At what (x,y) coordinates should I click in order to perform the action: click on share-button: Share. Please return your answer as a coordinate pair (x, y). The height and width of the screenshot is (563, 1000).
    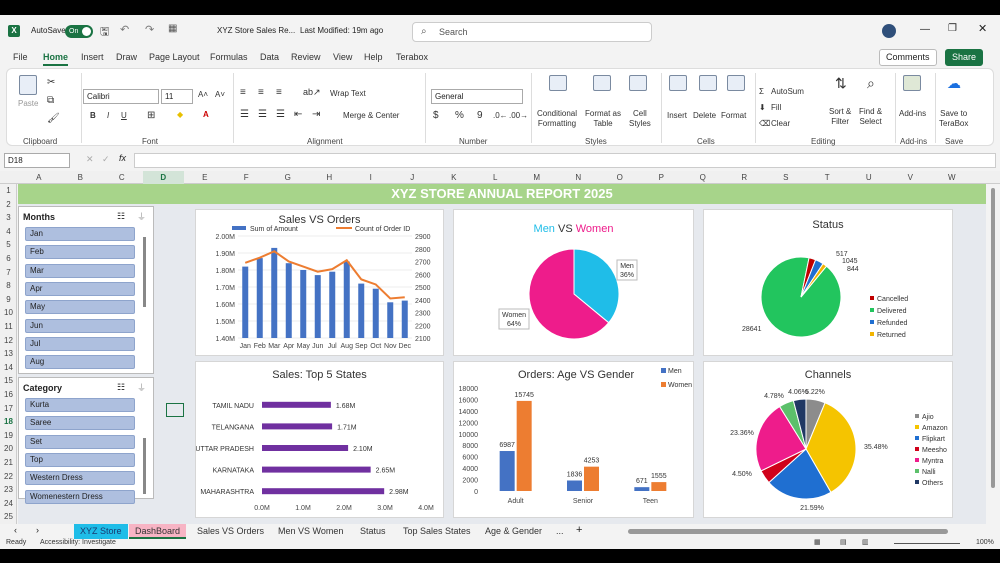
    Looking at the image, I should click on (964, 57).